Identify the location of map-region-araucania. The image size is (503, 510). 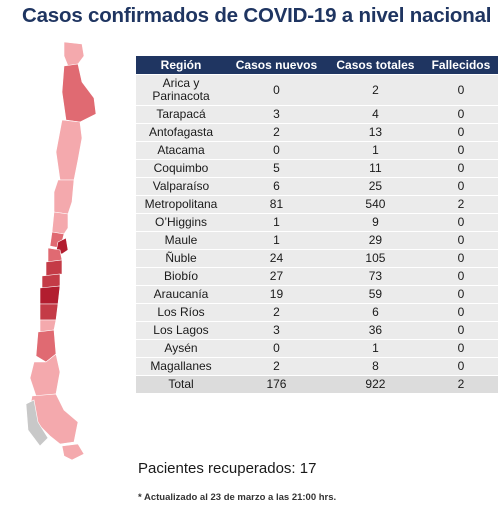
(49, 312).